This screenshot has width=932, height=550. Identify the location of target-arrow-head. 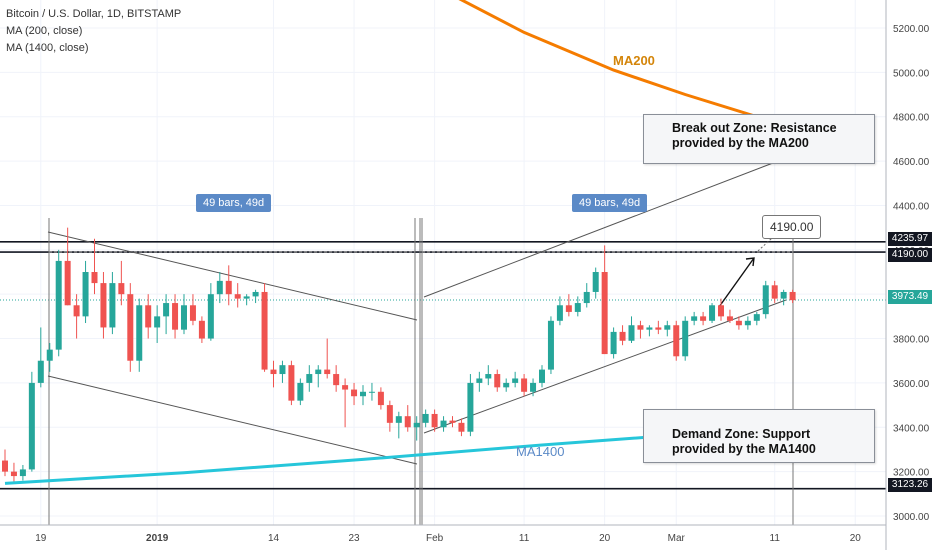
(750, 262).